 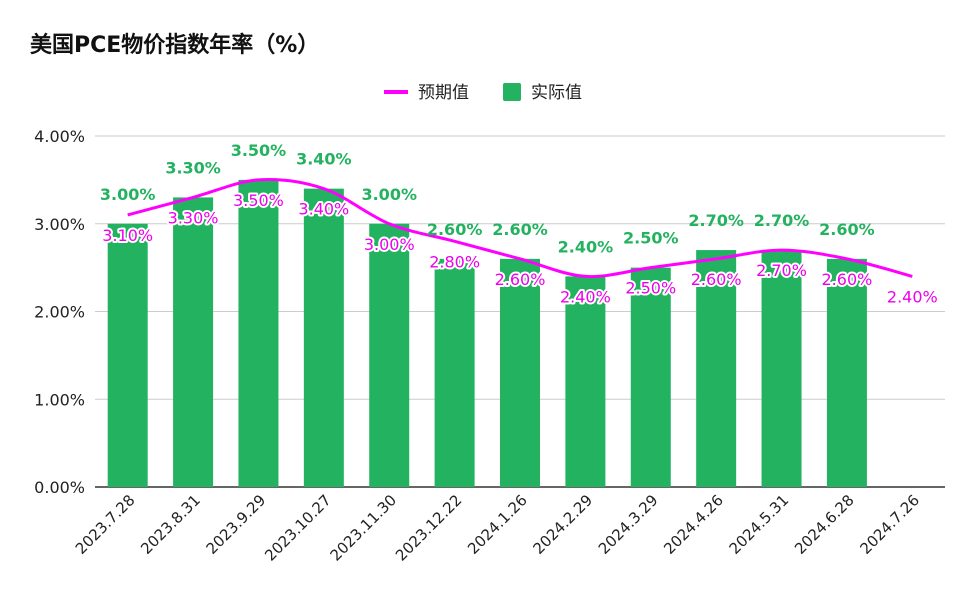 I want to click on x-tick-label: 2024.1.26, so click(x=497, y=524).